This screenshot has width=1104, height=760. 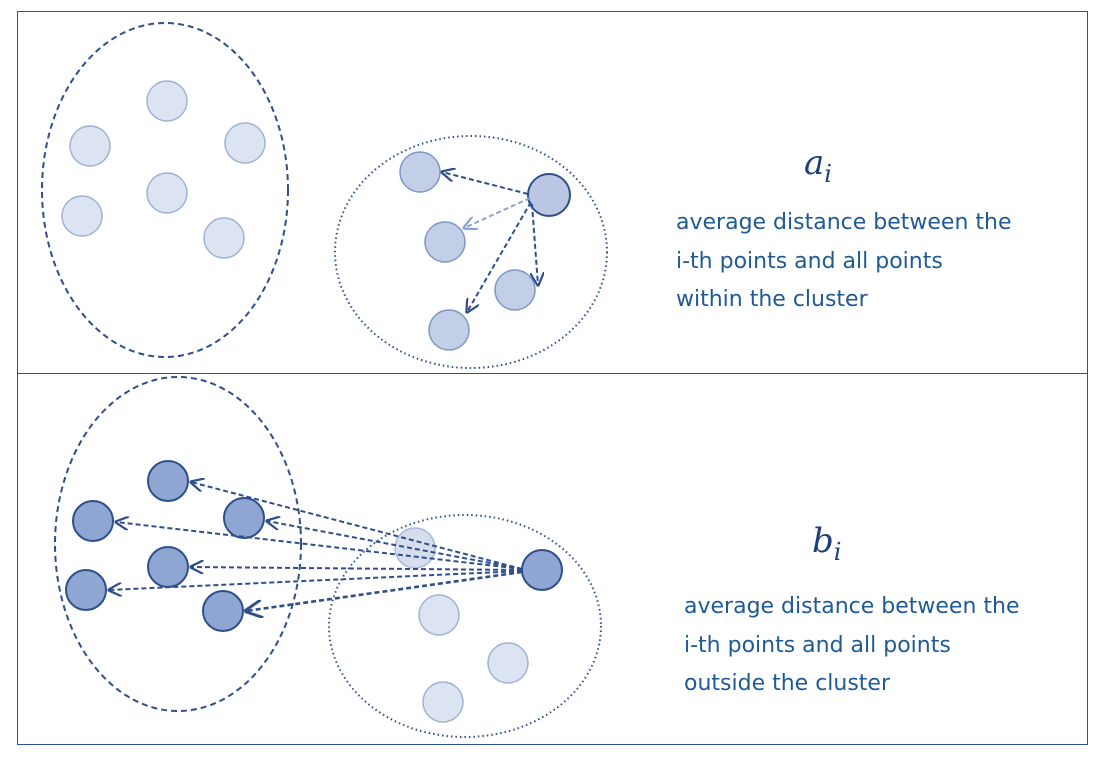 What do you see at coordinates (837, 552) in the screenshot?
I see `symbol-b-subscript: i` at bounding box center [837, 552].